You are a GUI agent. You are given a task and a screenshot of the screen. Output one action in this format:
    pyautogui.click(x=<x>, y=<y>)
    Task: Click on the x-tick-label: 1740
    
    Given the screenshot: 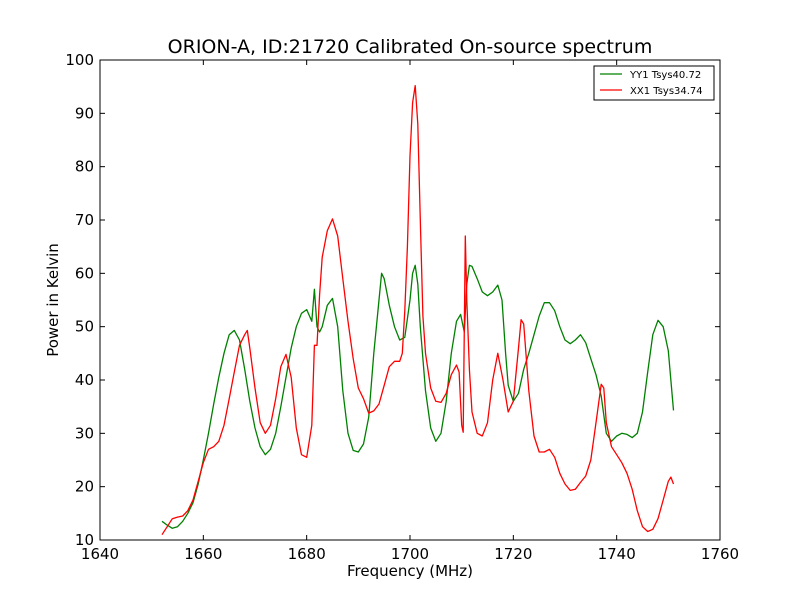 What is the action you would take?
    pyautogui.click(x=617, y=554)
    